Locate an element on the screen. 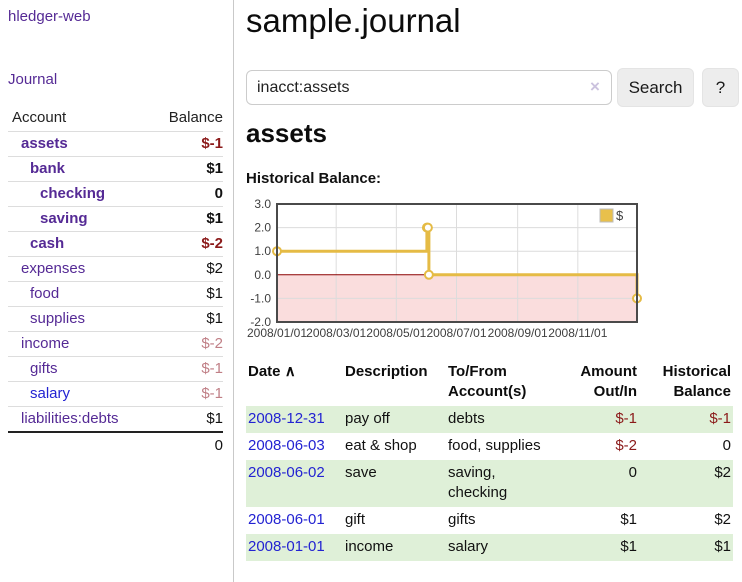  column-header-date: Date ∧ is located at coordinates (272, 371).